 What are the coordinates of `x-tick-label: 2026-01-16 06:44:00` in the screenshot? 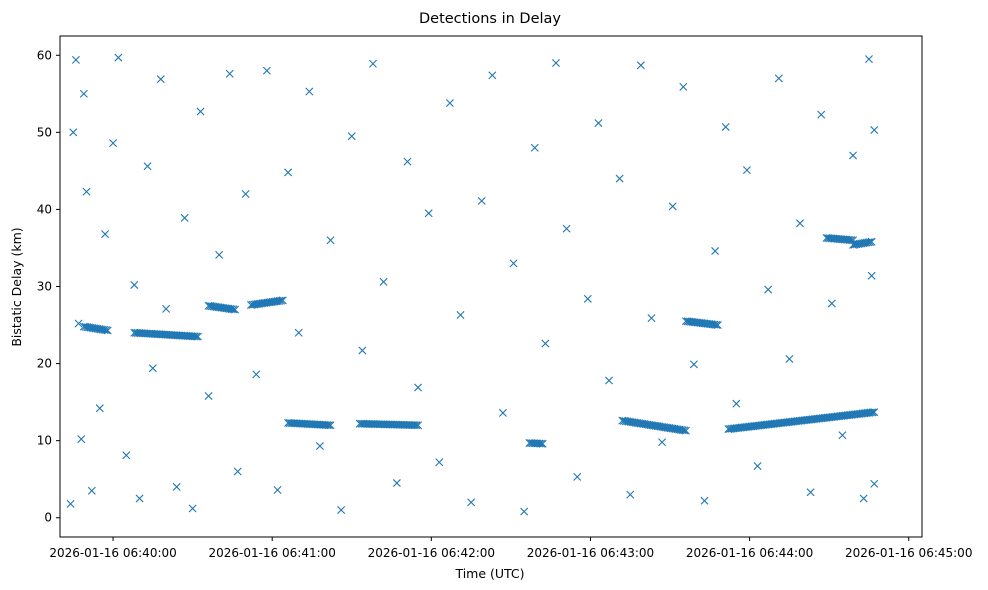 It's located at (749, 553).